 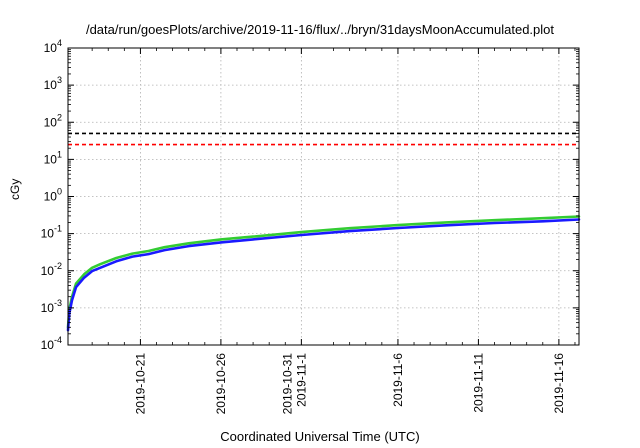 I want to click on y-tick-label: 10³, so click(x=53, y=83).